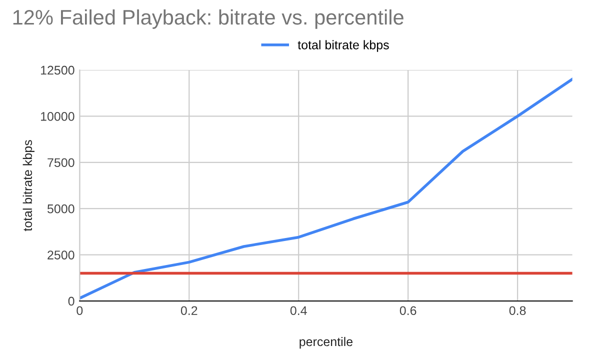 This screenshot has width=590, height=350. What do you see at coordinates (79, 311) in the screenshot?
I see `x-tick-label: 0` at bounding box center [79, 311].